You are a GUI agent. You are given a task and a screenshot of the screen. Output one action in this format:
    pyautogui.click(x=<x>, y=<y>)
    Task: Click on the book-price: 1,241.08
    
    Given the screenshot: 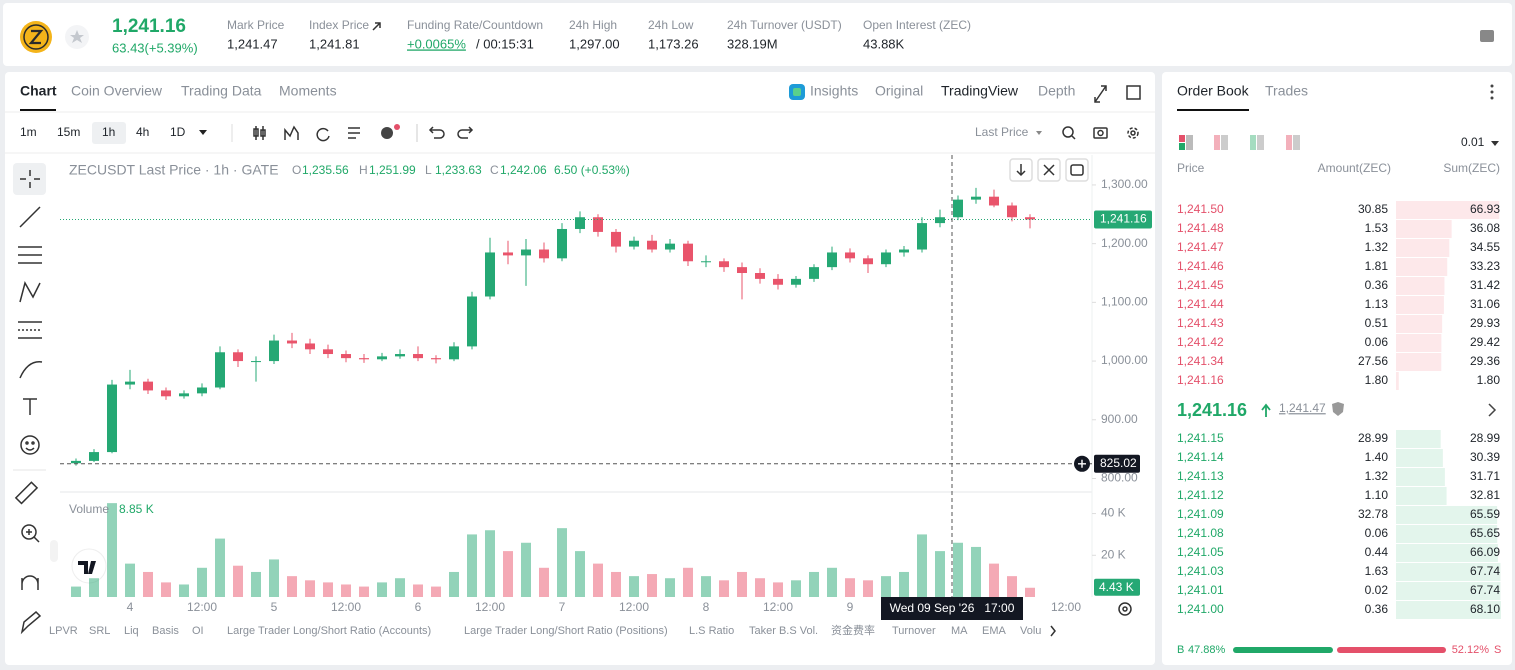 What is the action you would take?
    pyautogui.click(x=1200, y=533)
    